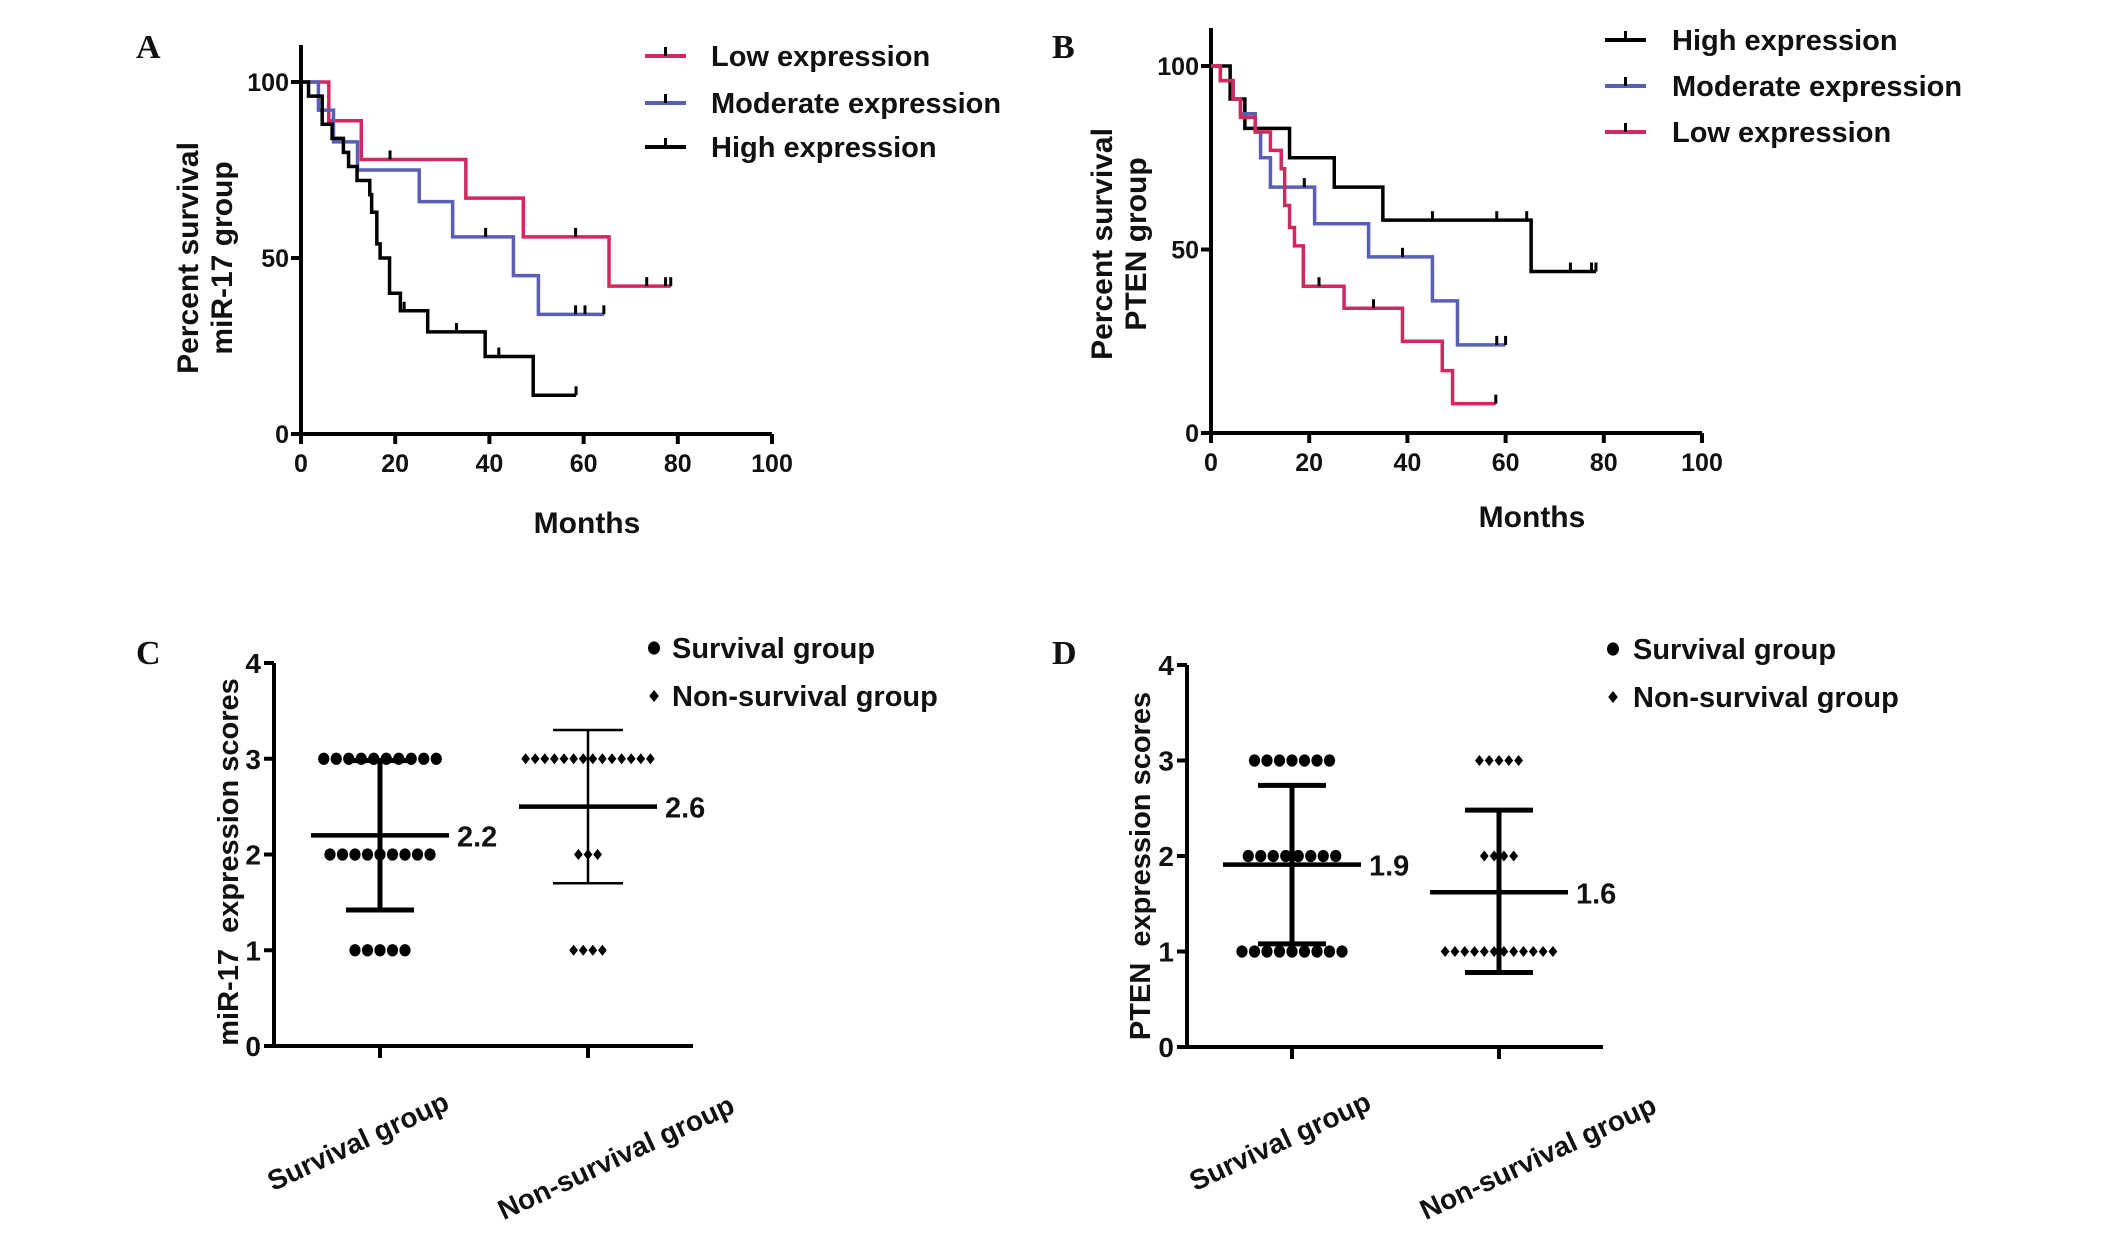 The image size is (2126, 1233). What do you see at coordinates (1141, 866) in the screenshot?
I see `d-y-axis-title: PTEN expression scores` at bounding box center [1141, 866].